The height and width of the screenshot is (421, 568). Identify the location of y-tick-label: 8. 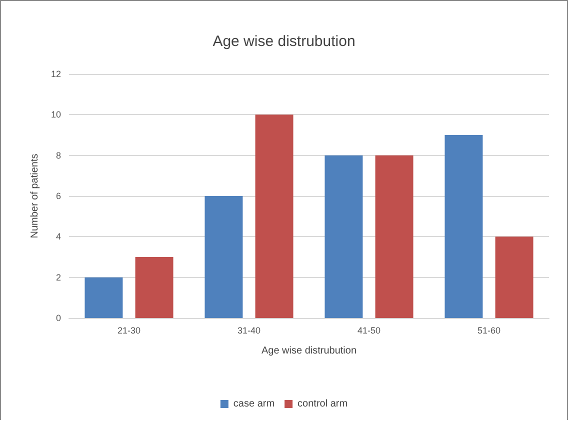
(58, 155).